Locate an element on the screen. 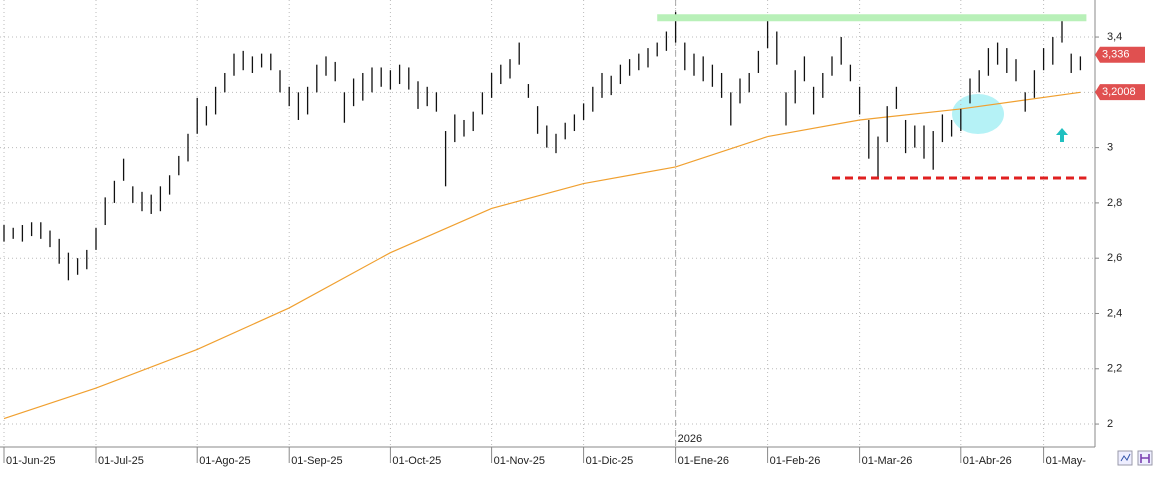 The height and width of the screenshot is (477, 1158). x-tick-label: 01-Ene-26 is located at coordinates (703, 461).